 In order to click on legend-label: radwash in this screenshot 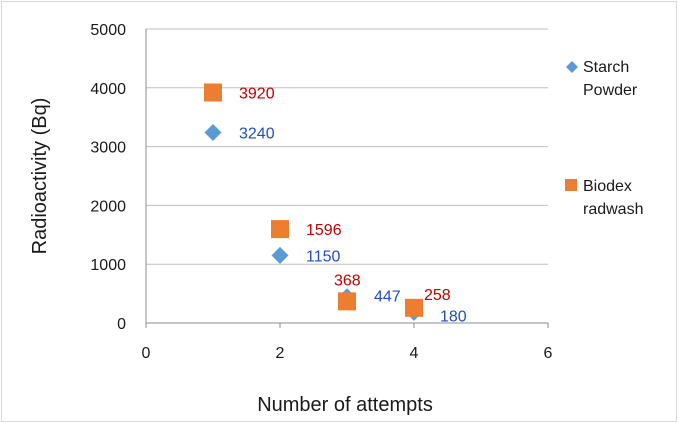, I will do `click(613, 209)`.